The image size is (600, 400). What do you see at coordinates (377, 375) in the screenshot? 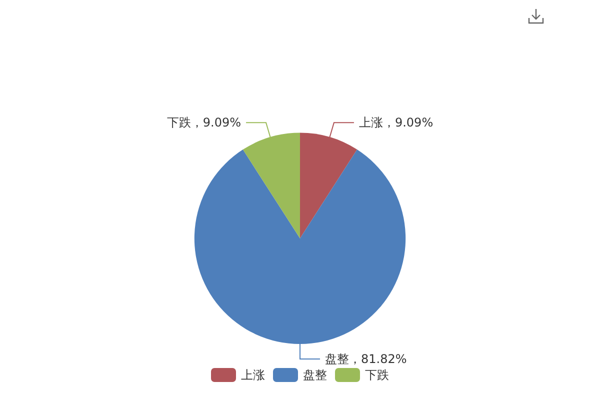
I see `legend-label: 下跌` at bounding box center [377, 375].